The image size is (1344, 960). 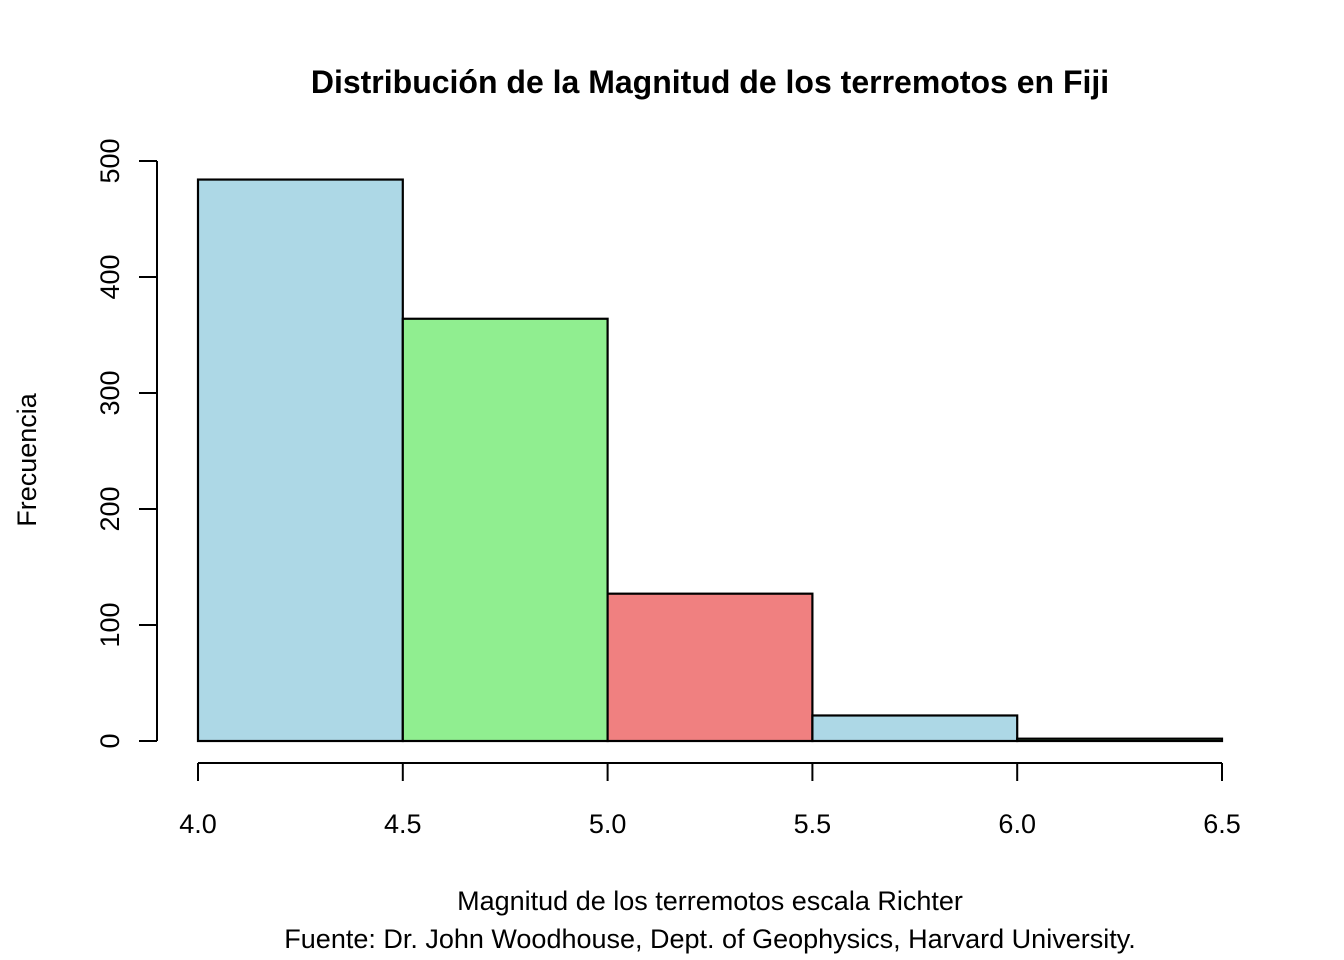 What do you see at coordinates (110, 392) in the screenshot?
I see `y-tick-label: 300` at bounding box center [110, 392].